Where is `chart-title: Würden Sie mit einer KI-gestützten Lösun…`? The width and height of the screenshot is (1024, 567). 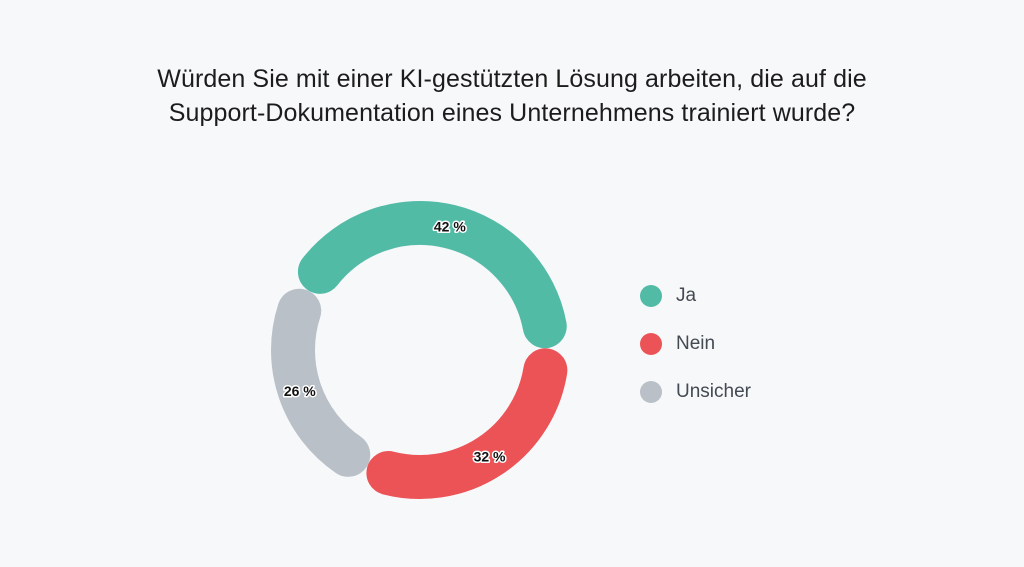 chart-title: Würden Sie mit einer KI-gestützten Lösun… is located at coordinates (512, 96).